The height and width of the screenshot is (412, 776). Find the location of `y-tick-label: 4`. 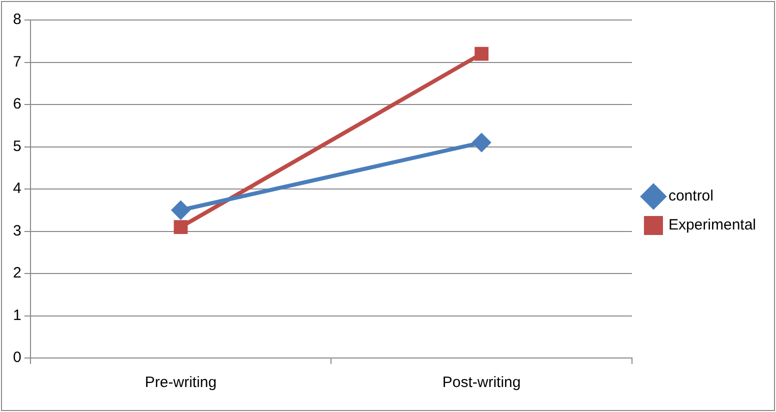

y-tick-label: 4 is located at coordinates (17, 189).